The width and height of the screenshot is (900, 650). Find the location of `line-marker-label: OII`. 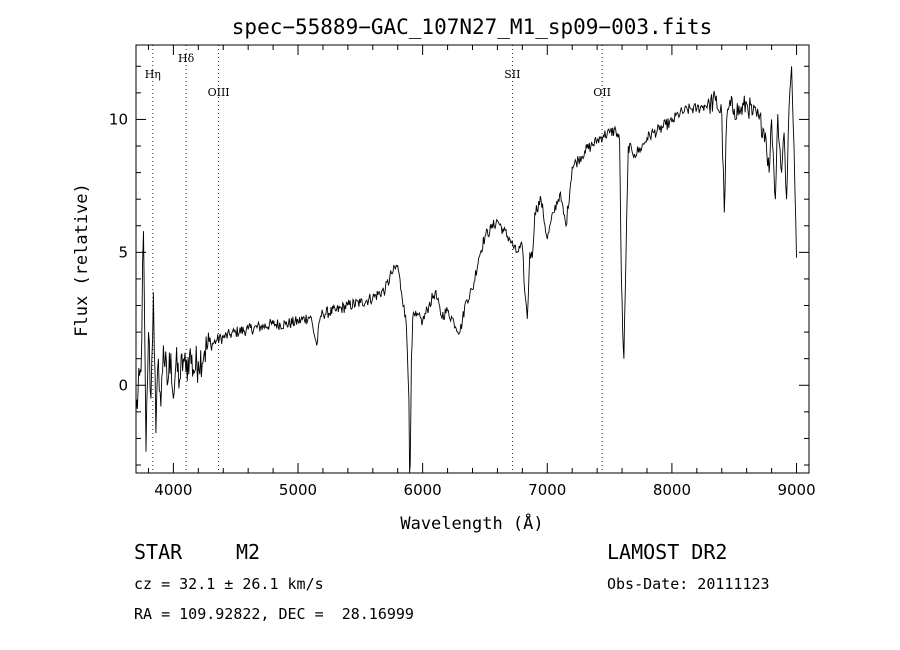

line-marker-label: OII is located at coordinates (602, 92).